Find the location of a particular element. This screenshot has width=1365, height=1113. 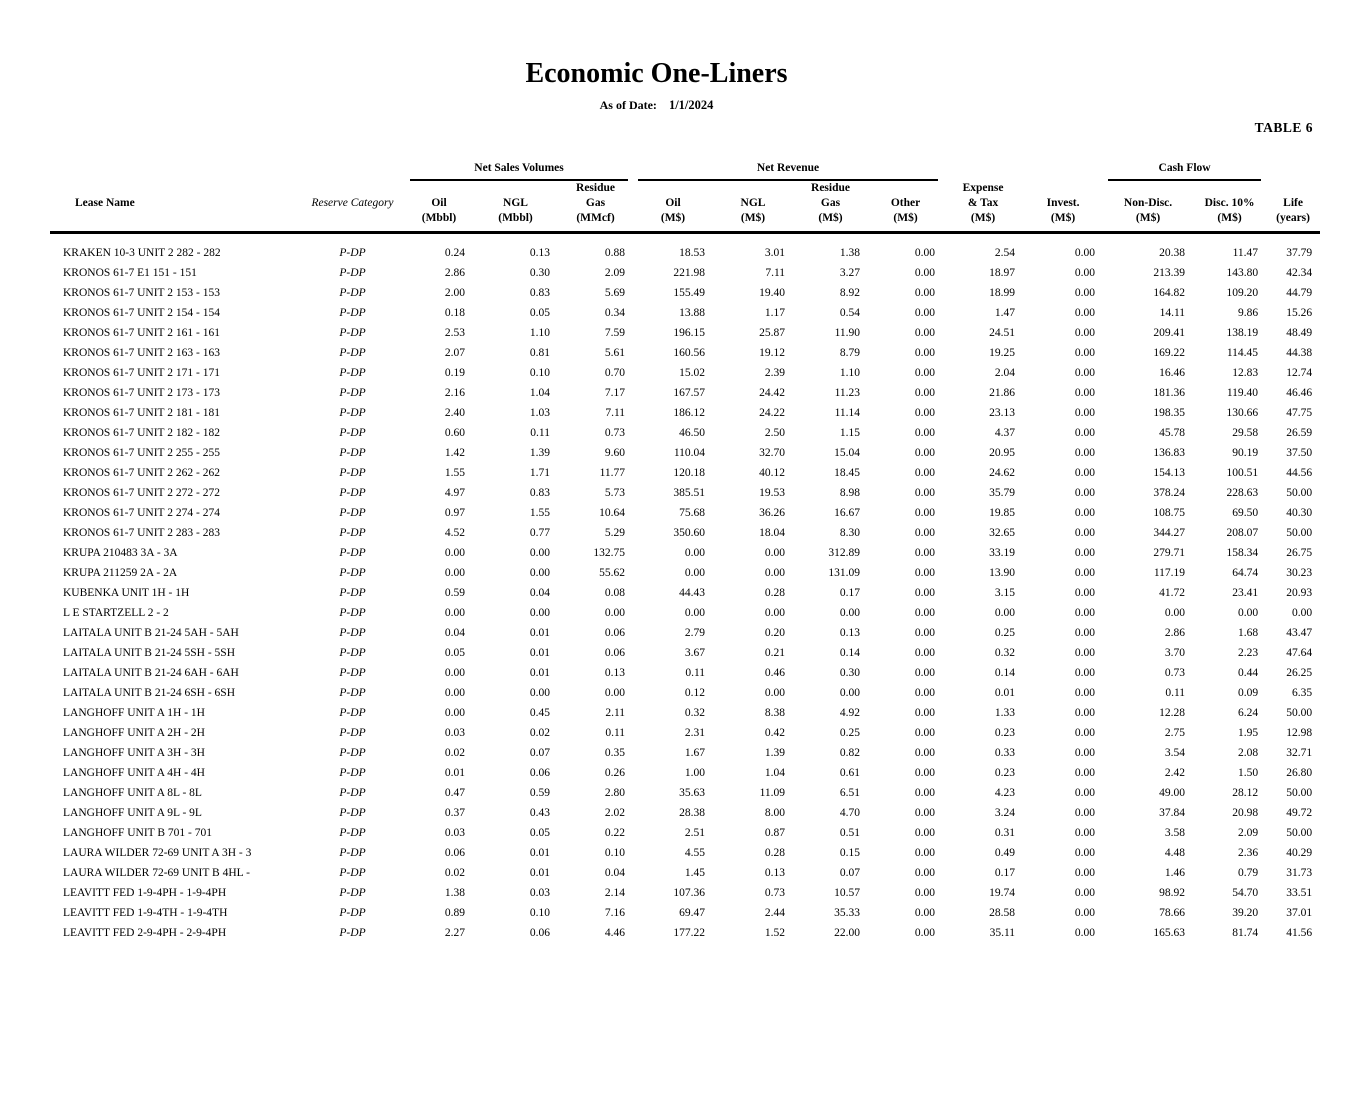

cell-cash-flow-non-disc: 78.66 is located at coordinates (1172, 913).